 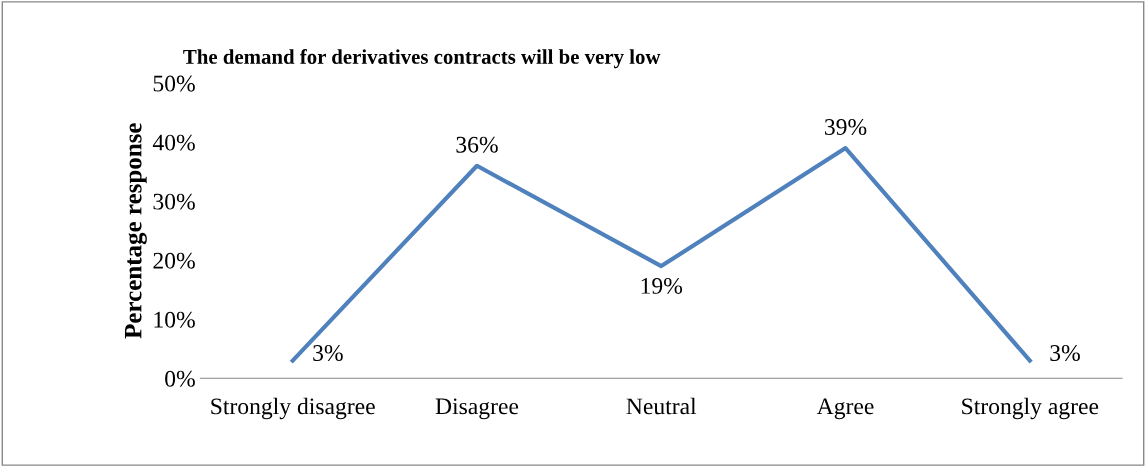 I want to click on x-tick-label: Agree, so click(x=845, y=409).